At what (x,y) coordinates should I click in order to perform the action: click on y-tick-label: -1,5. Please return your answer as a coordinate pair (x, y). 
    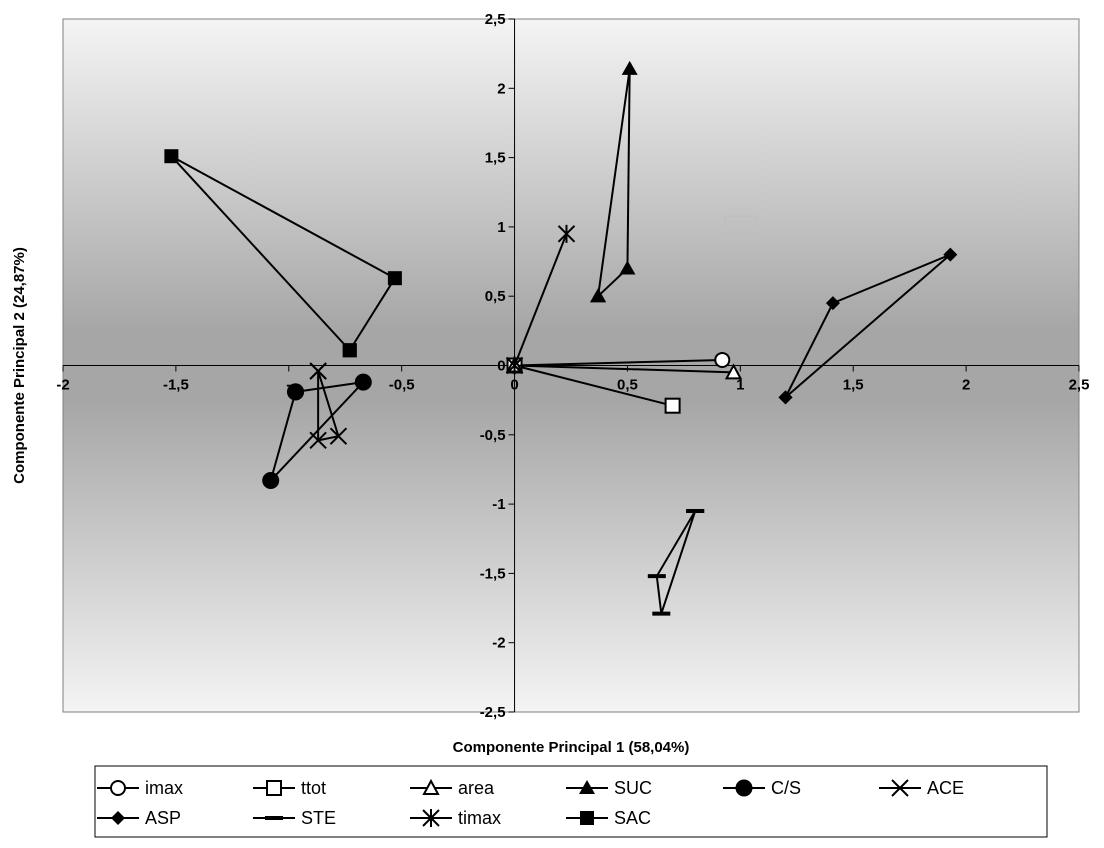
    Looking at the image, I should click on (493, 573).